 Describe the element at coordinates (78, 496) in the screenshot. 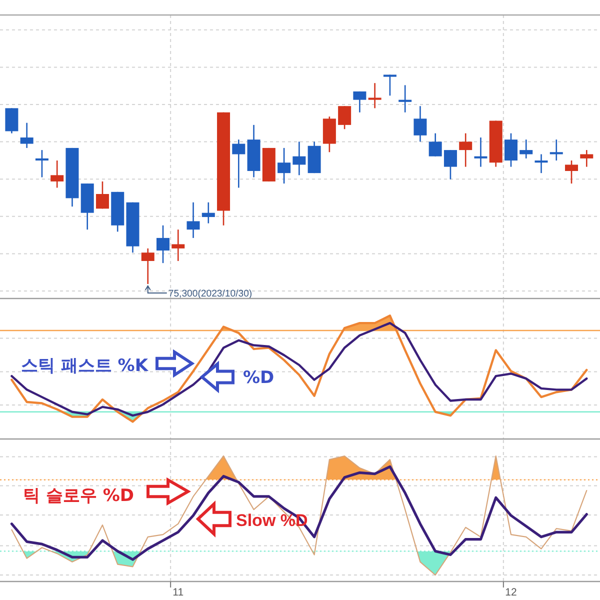

I see `annotation: 틱 슬로우 %D` at that location.